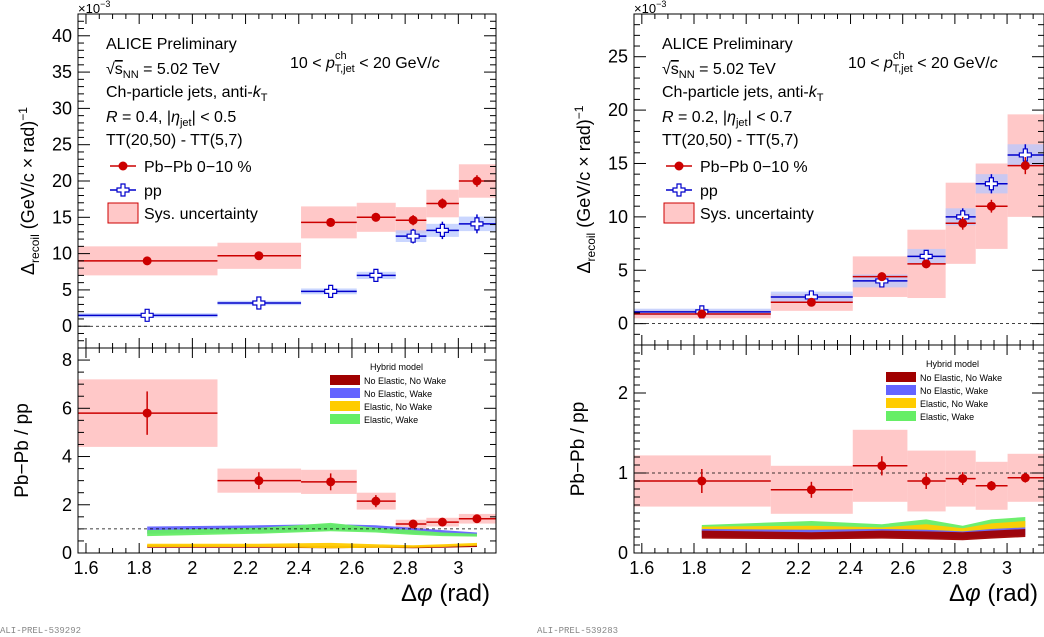 The width and height of the screenshot is (1044, 637). I want to click on y-tick-label: 40, so click(62, 36).